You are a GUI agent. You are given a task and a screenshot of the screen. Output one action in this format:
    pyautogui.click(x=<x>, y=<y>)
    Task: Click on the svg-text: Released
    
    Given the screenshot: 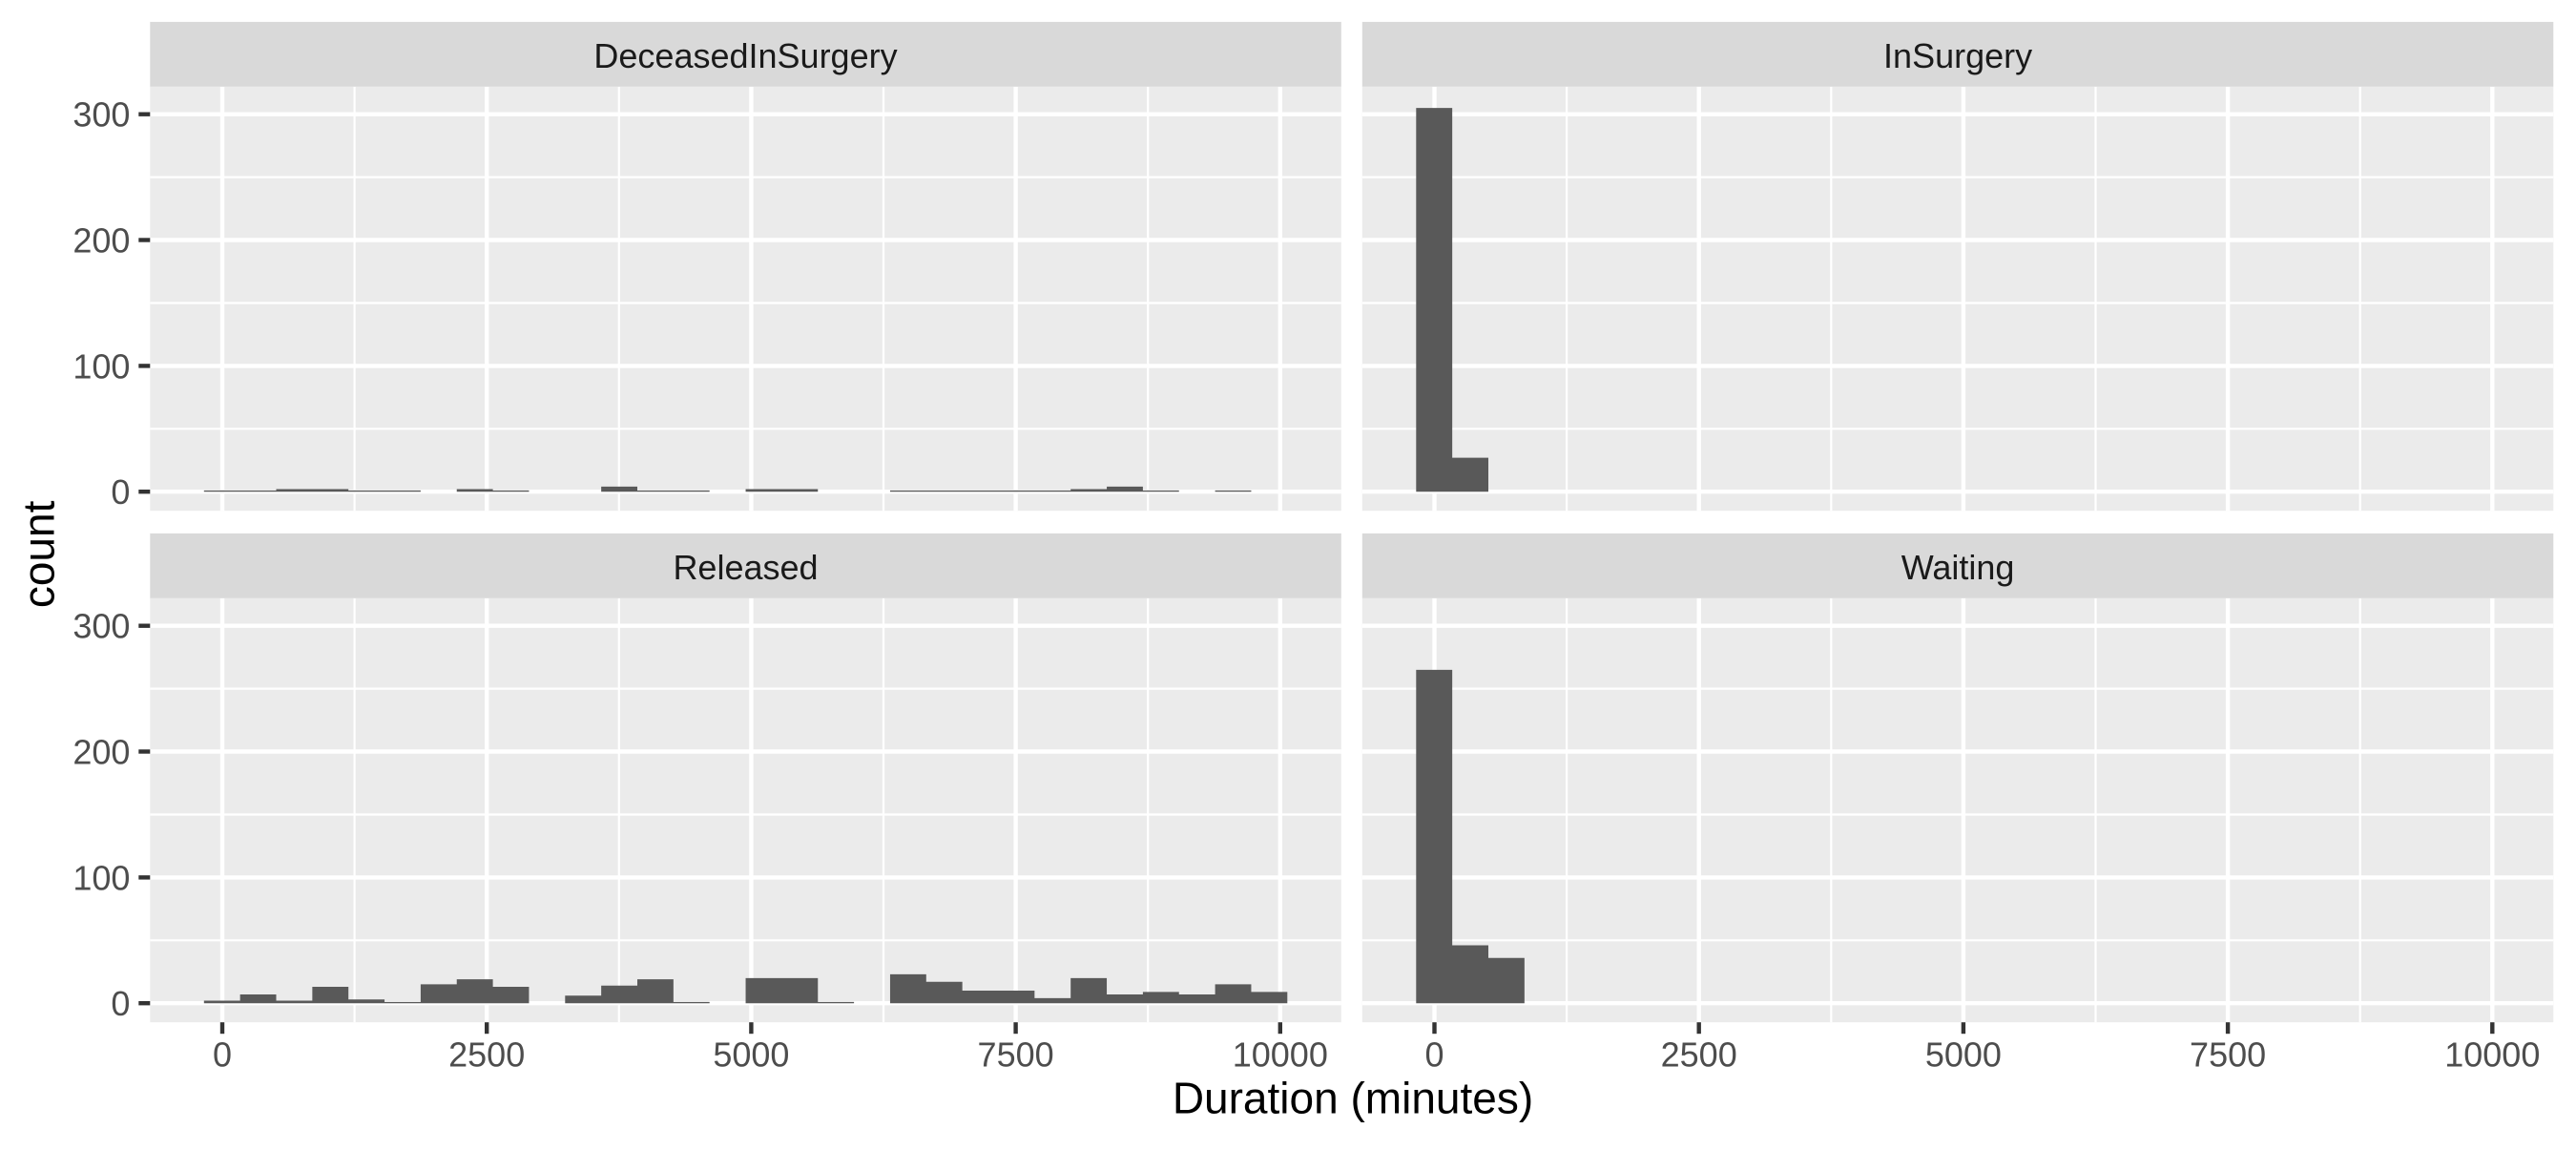 What is the action you would take?
    pyautogui.click(x=745, y=567)
    